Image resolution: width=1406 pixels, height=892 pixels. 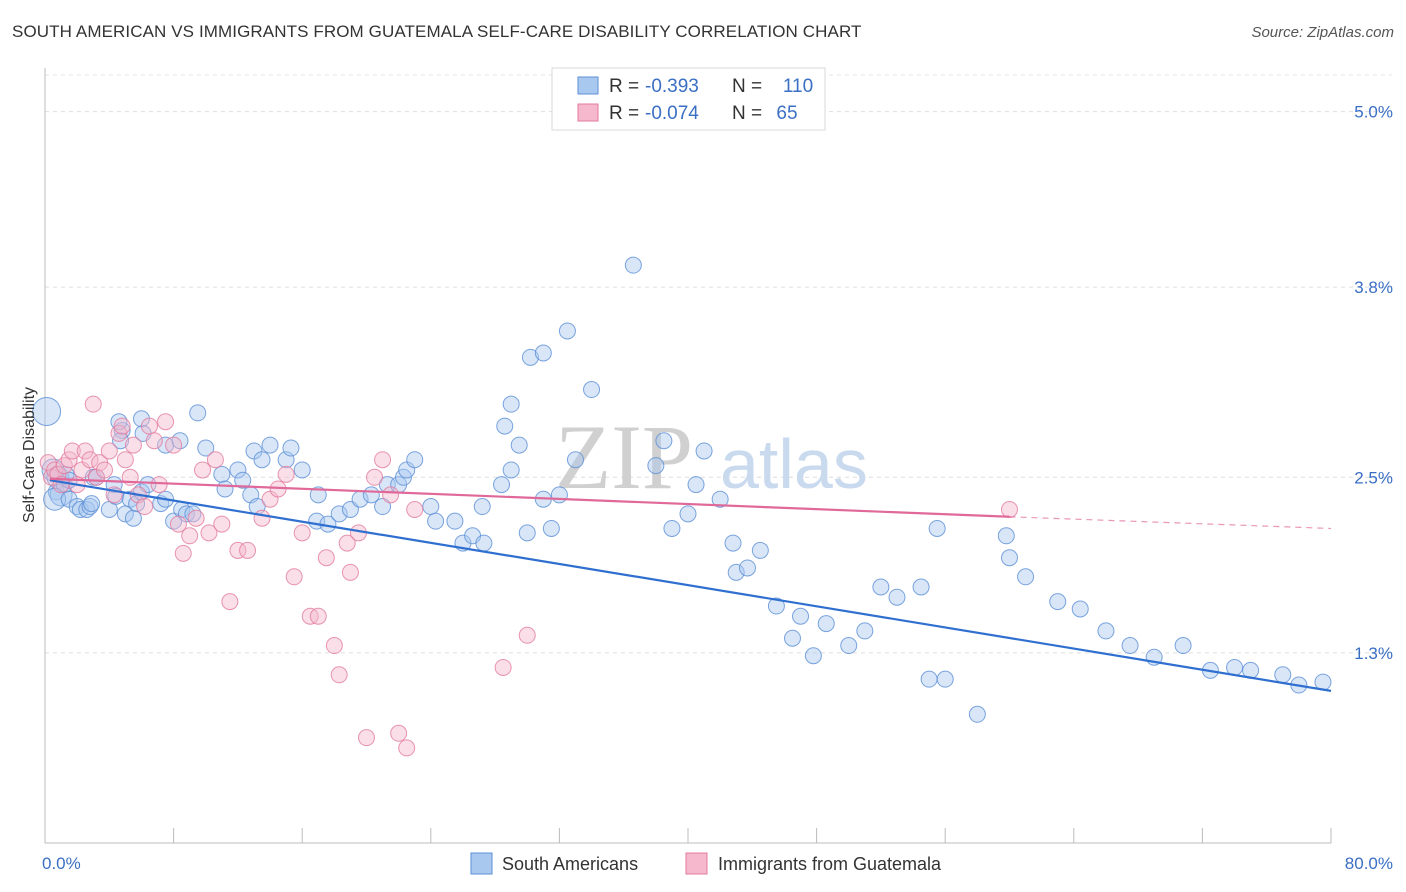 What do you see at coordinates (588, 112) in the screenshot?
I see `legend-swatch-pink` at bounding box center [588, 112].